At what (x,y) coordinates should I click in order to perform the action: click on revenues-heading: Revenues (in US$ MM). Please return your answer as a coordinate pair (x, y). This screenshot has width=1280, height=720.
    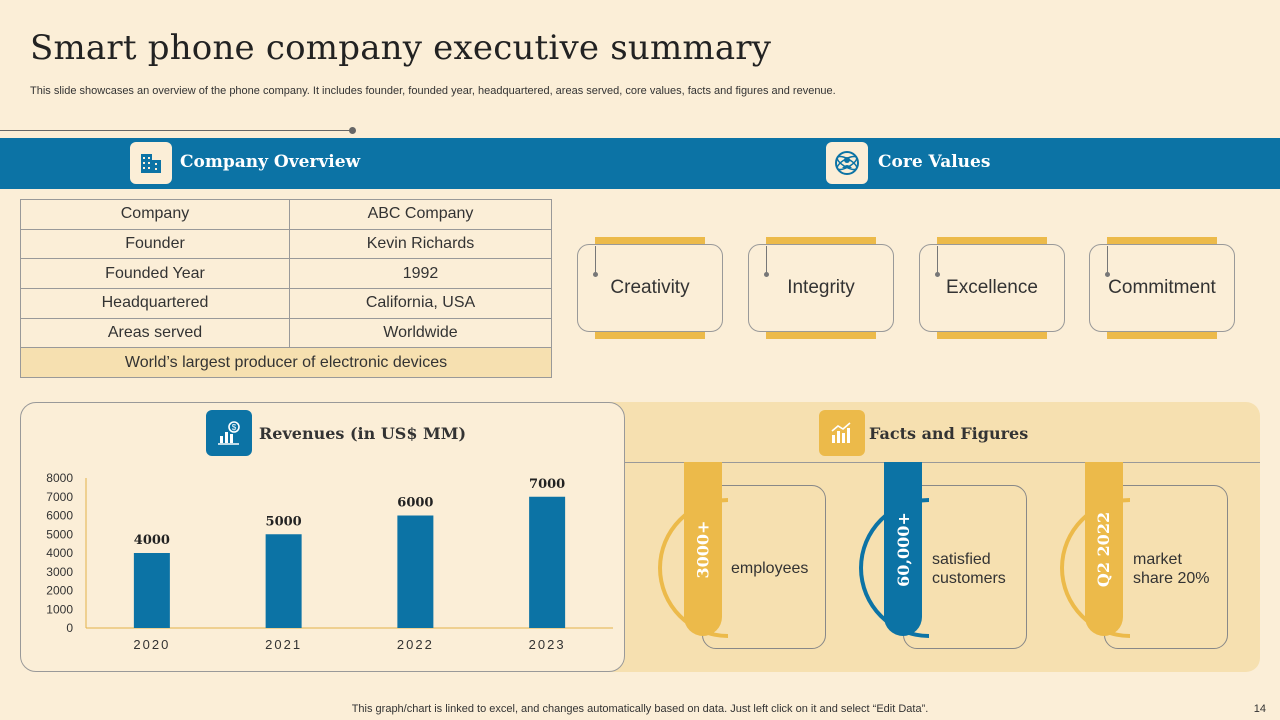
    Looking at the image, I should click on (363, 433).